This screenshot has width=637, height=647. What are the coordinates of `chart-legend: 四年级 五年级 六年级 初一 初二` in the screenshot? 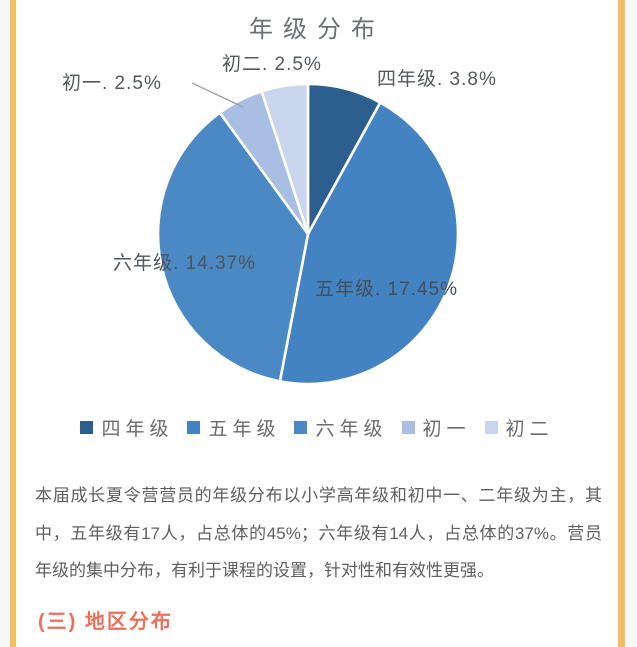 It's located at (317, 427).